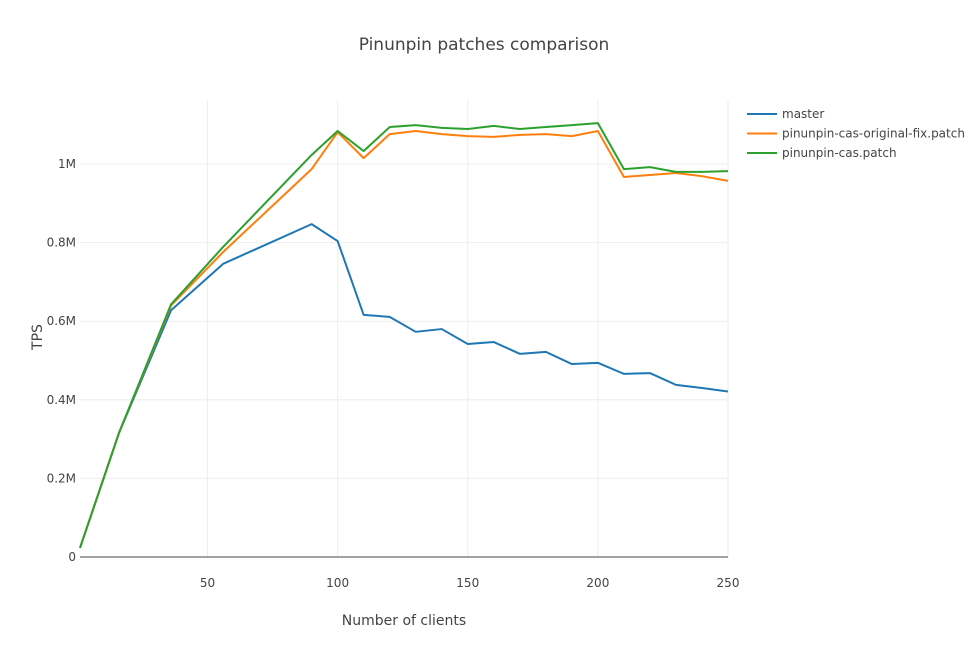 The height and width of the screenshot is (657, 969). What do you see at coordinates (61, 360) in the screenshot?
I see `y-axis-ticks: 0 0.2M 0.4M 0.6M 0.8M 1M` at bounding box center [61, 360].